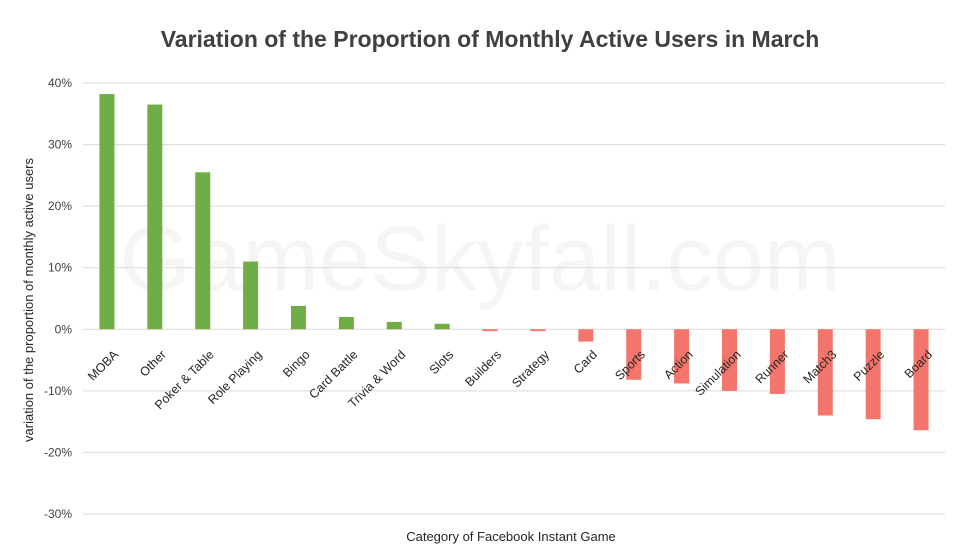  I want to click on bar-action, so click(682, 356).